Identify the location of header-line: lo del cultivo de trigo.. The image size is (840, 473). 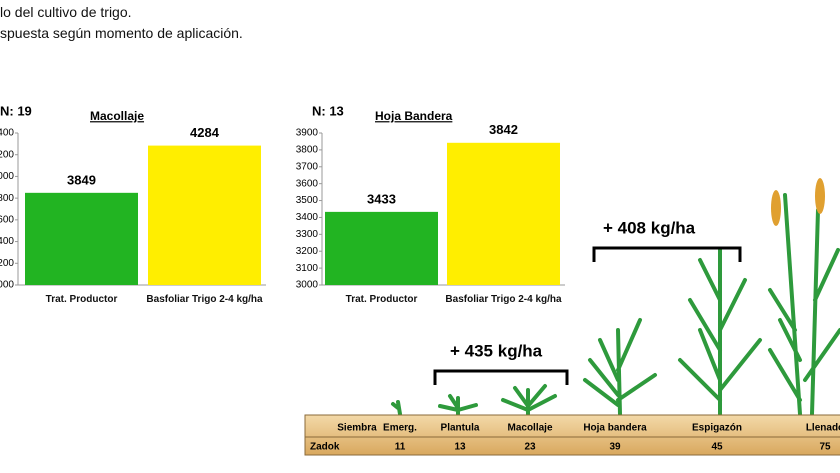
(66, 12).